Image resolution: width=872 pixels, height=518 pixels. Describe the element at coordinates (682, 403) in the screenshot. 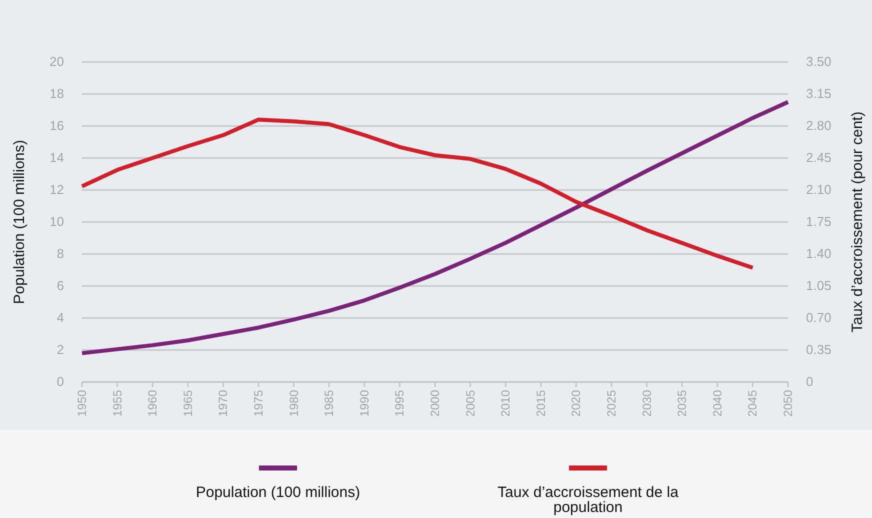

I see `x-tick-label: 2035` at that location.